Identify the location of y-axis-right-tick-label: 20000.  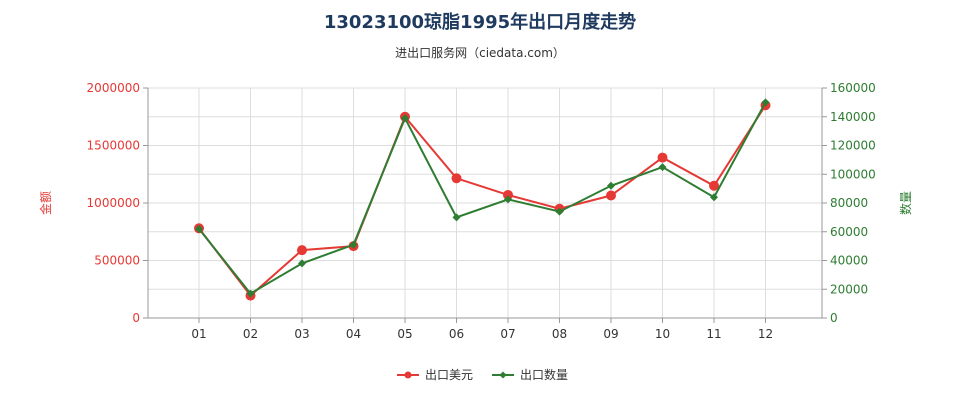
(849, 289).